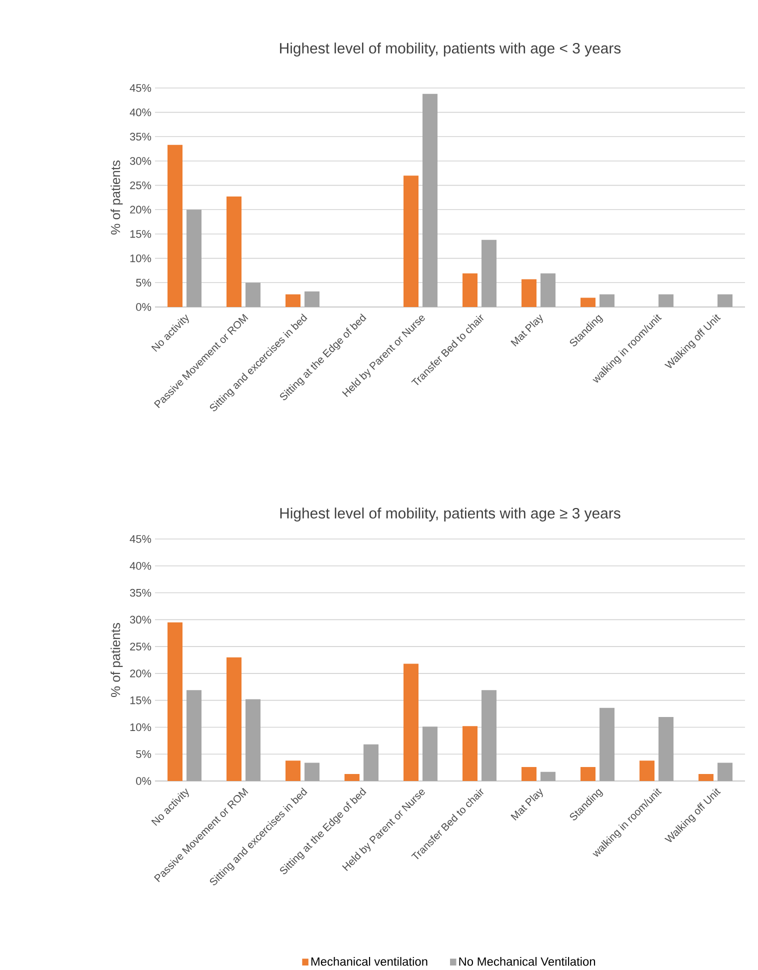 The height and width of the screenshot is (970, 758). What do you see at coordinates (527, 961) in the screenshot?
I see `legend-label: No Mechanical Ventilation` at bounding box center [527, 961].